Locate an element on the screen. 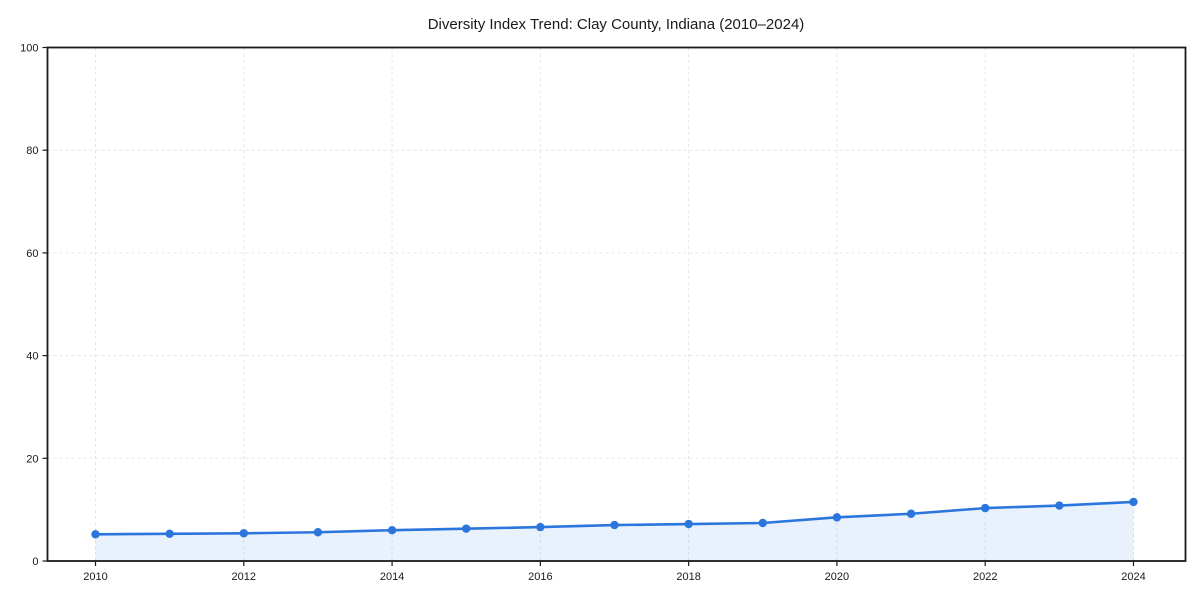 The width and height of the screenshot is (1200, 600). area-under-line is located at coordinates (614, 531).